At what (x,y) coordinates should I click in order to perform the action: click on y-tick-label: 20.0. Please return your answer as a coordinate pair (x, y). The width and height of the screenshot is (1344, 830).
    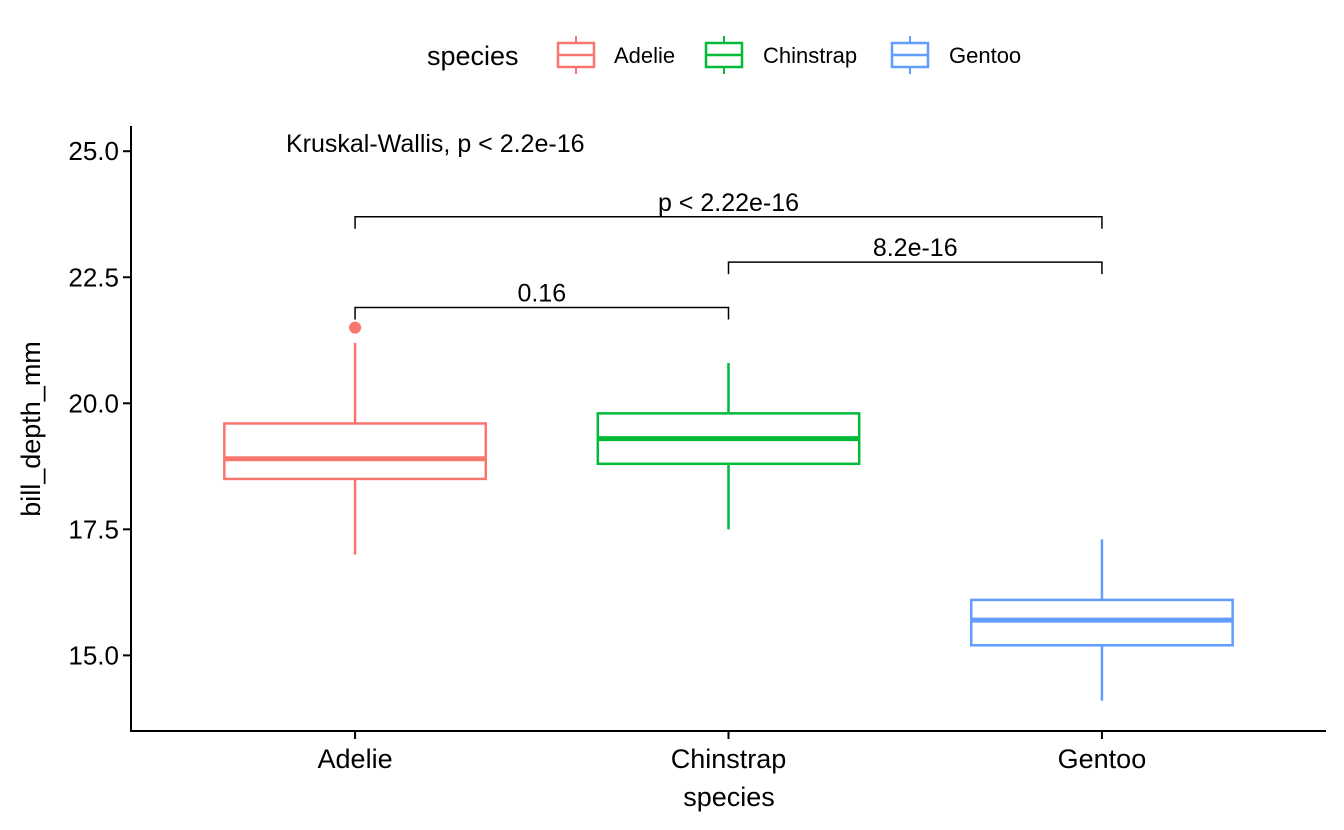
    Looking at the image, I should click on (93, 403).